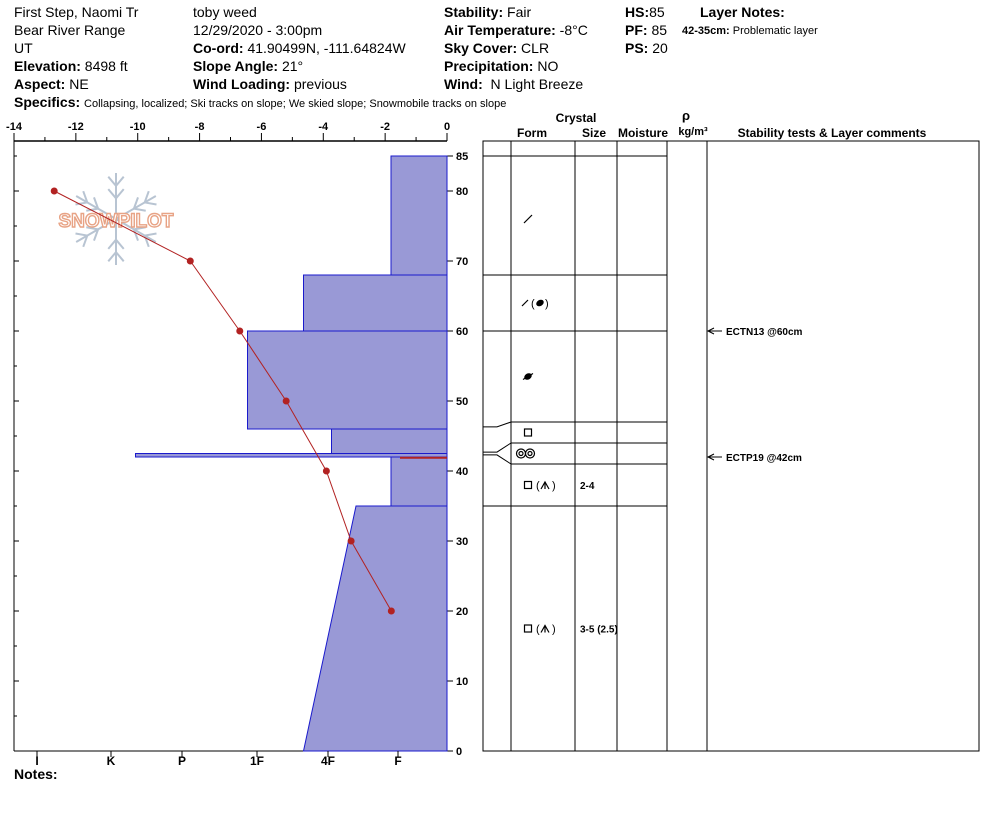 The height and width of the screenshot is (840, 994). Describe the element at coordinates (299, 48) in the screenshot. I see `coordinates: Co-ord: 41.90499N, -111.64824W` at that location.